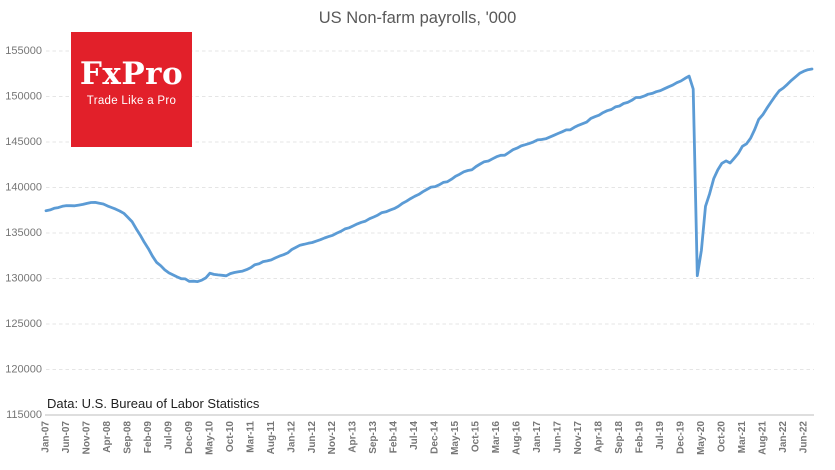  What do you see at coordinates (131, 100) in the screenshot?
I see `fxpro-tagline: Trade Like a Pro` at bounding box center [131, 100].